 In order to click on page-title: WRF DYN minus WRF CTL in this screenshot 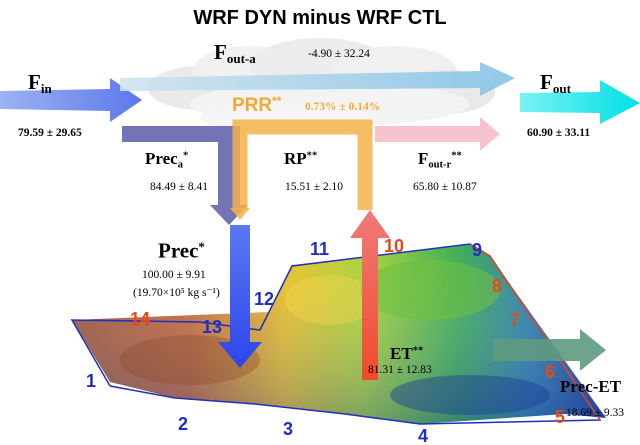, I will do `click(320, 18)`.